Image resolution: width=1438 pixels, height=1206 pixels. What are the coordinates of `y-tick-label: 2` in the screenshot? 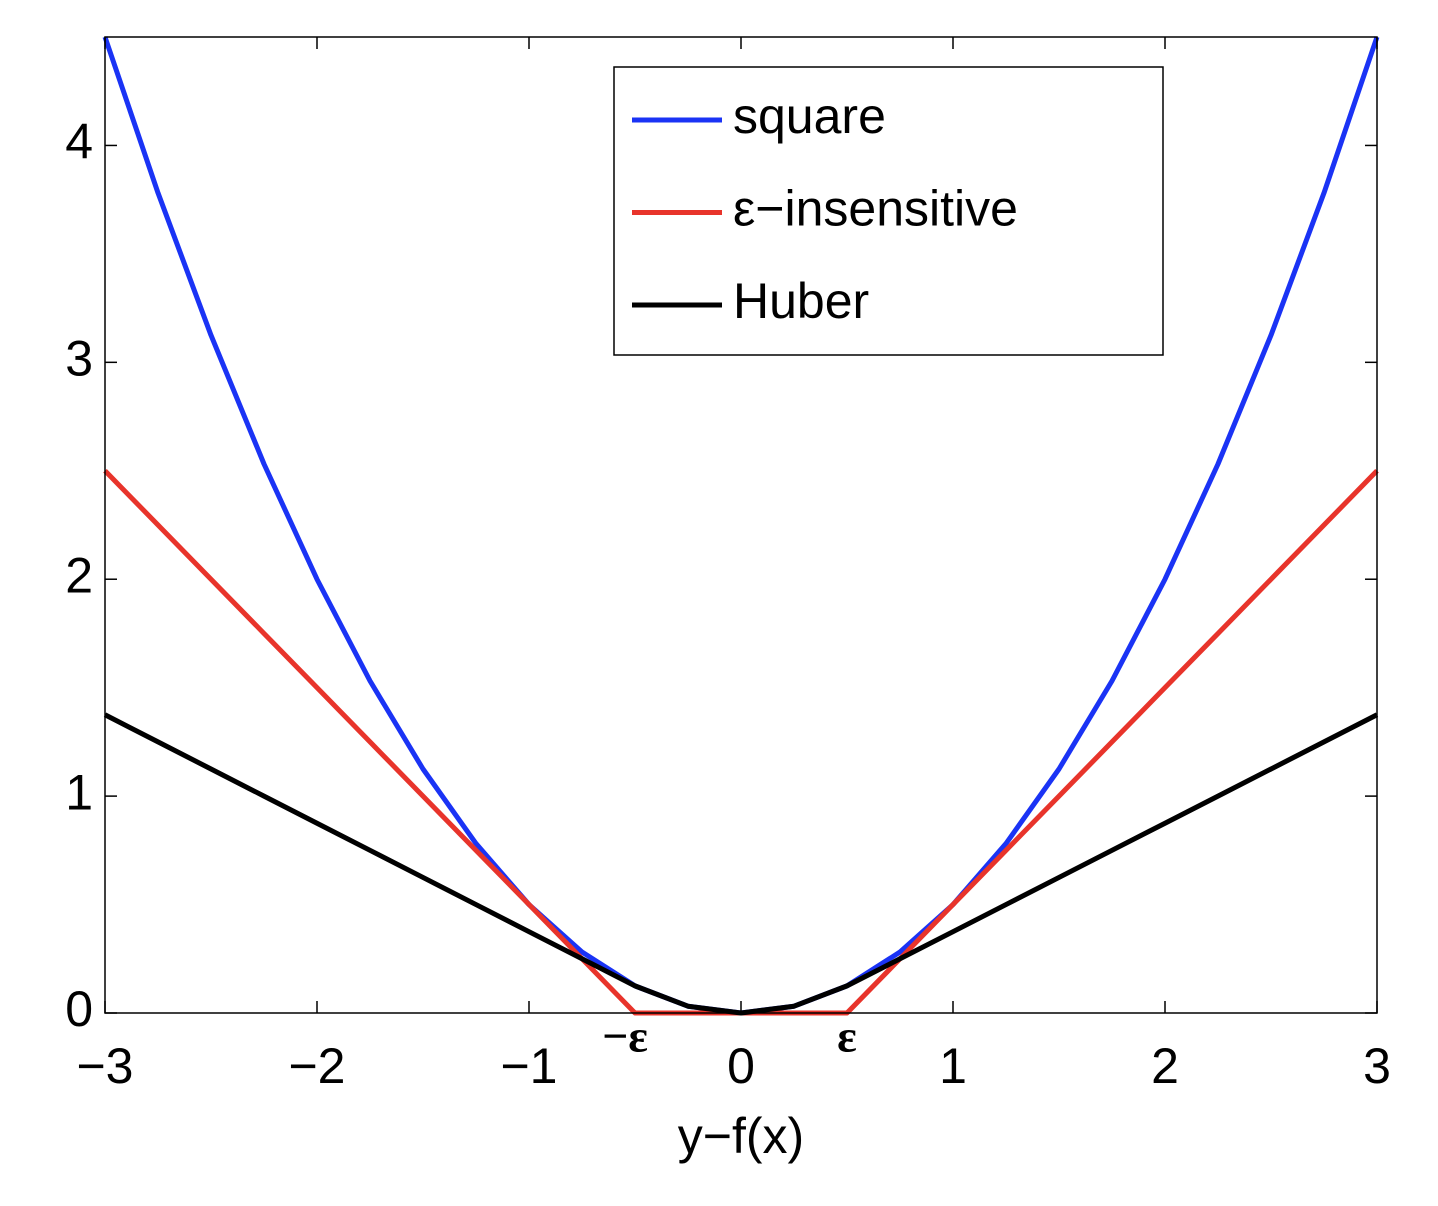 It's located at (79, 575).